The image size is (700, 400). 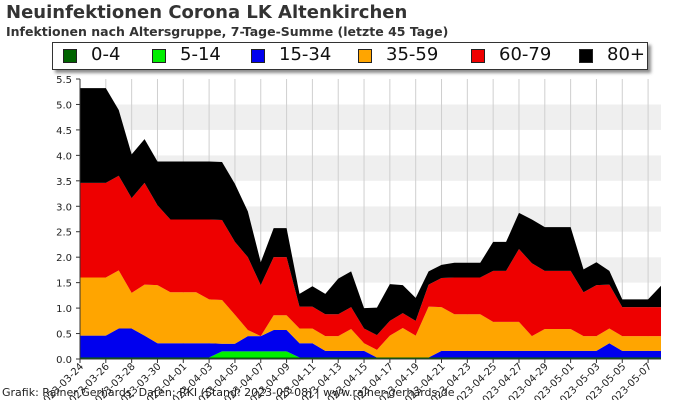 What do you see at coordinates (525, 54) in the screenshot?
I see `legend-label-60-79: 60-79` at bounding box center [525, 54].